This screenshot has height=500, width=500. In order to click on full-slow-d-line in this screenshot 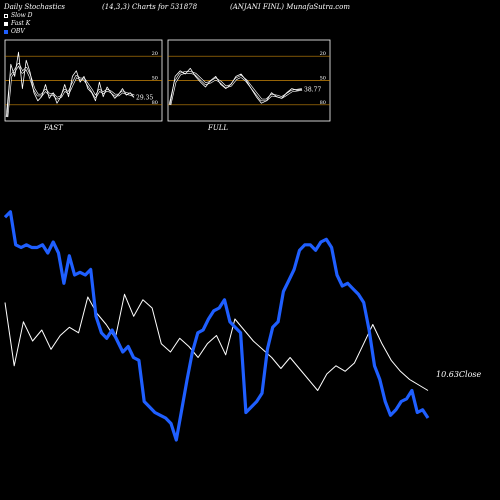, I will do `click(236, 88)`.